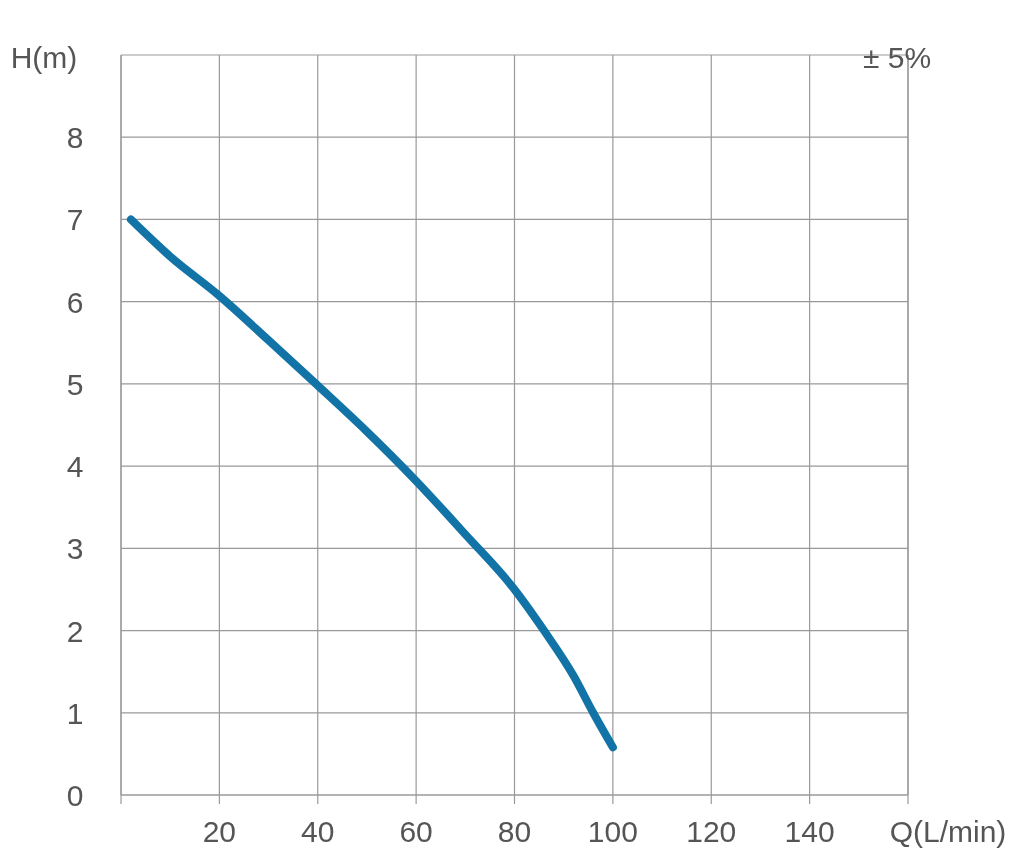  Describe the element at coordinates (318, 831) in the screenshot. I see `x-tick-label: 40` at that location.